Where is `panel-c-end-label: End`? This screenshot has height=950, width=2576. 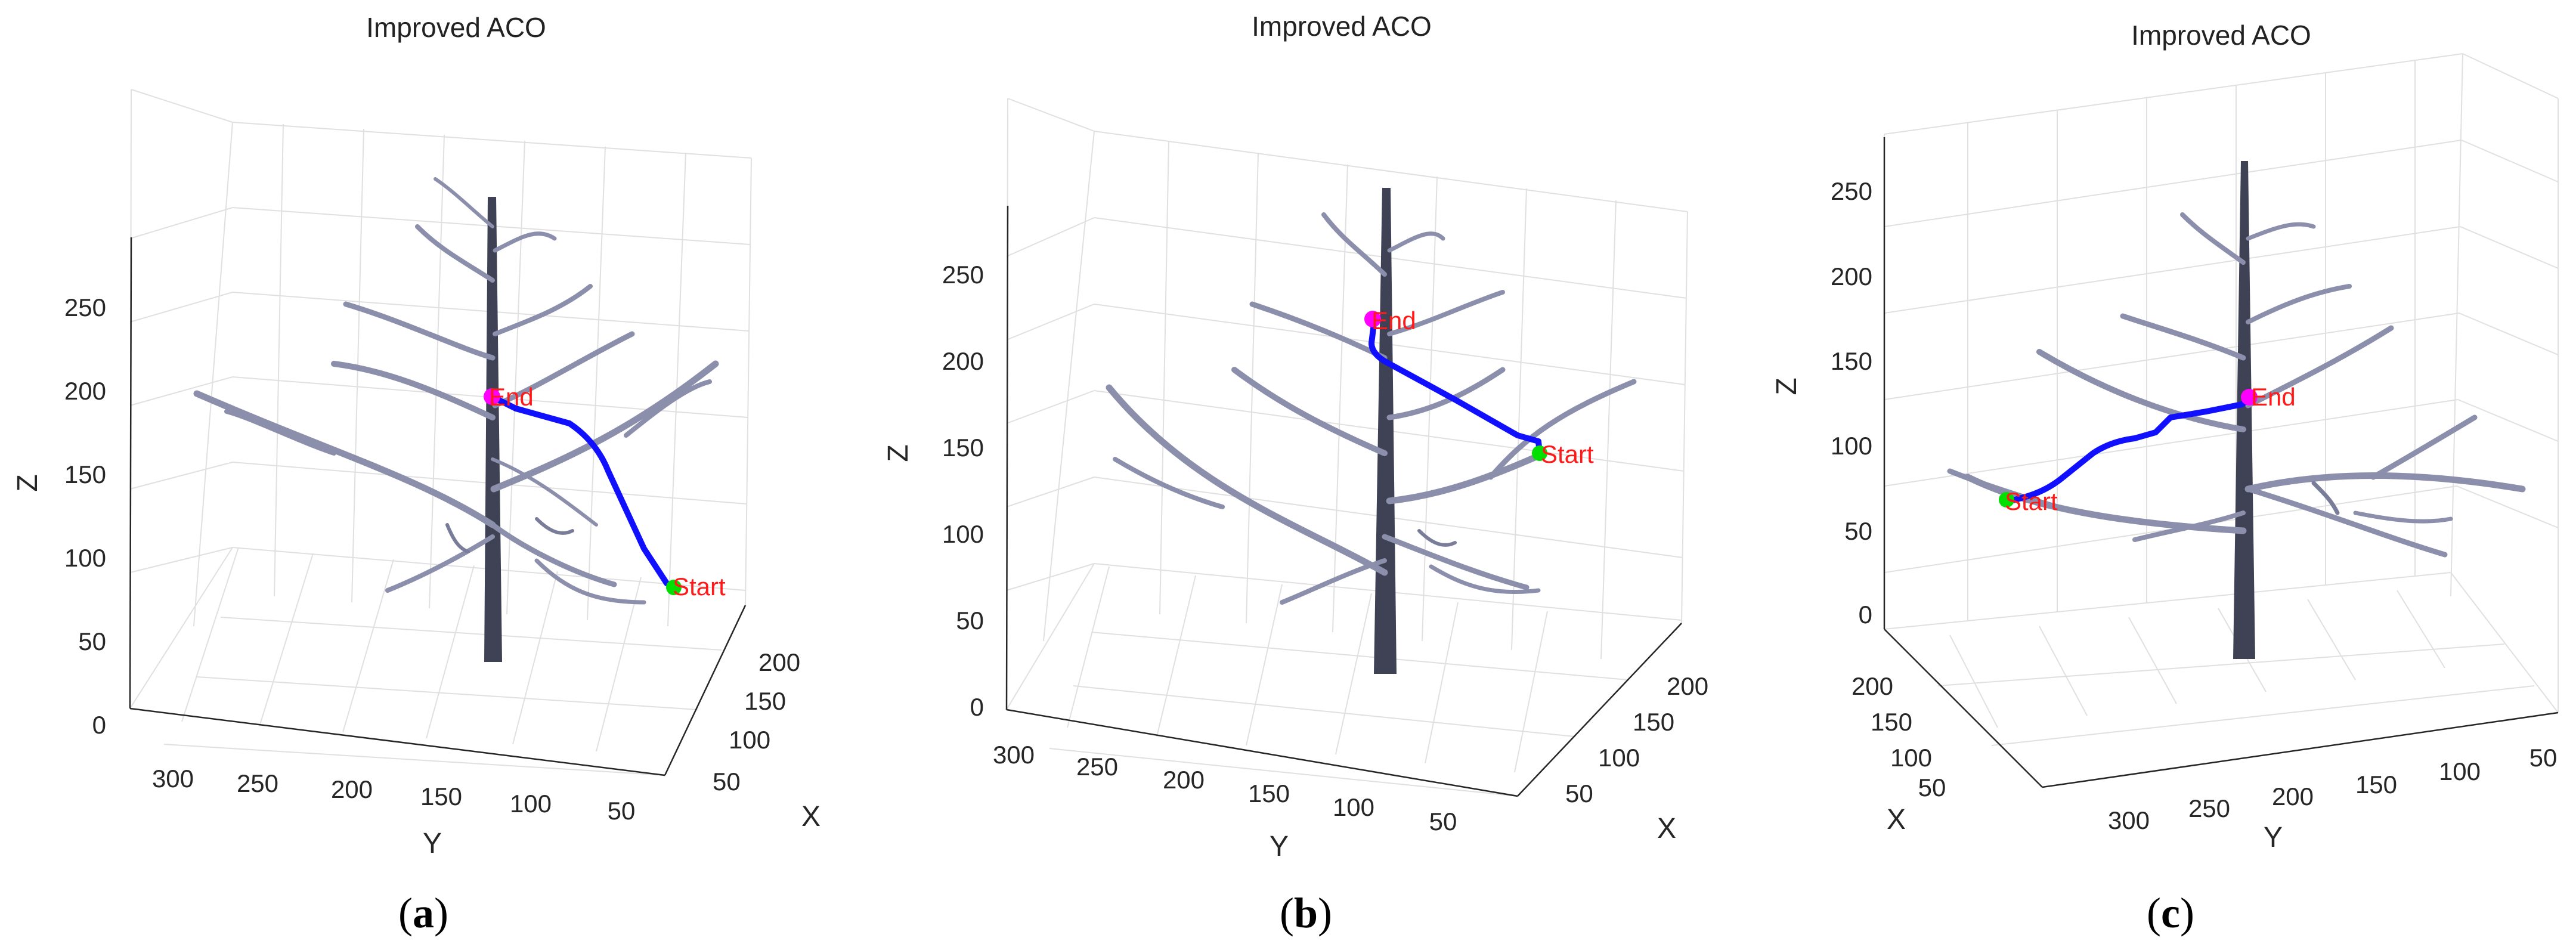
panel-c-end-label: End is located at coordinates (2273, 397).